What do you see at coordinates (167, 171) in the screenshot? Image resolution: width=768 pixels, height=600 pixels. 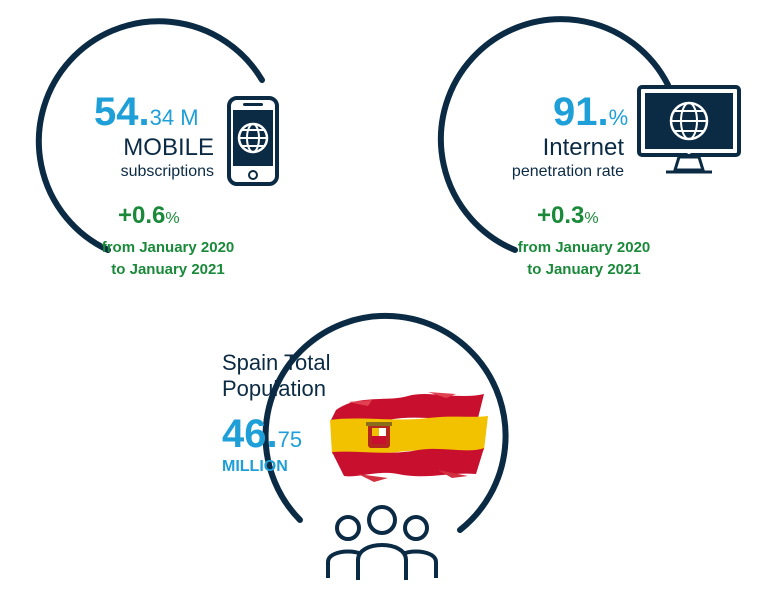 I see `mobile-label-small: subscriptions` at bounding box center [167, 171].